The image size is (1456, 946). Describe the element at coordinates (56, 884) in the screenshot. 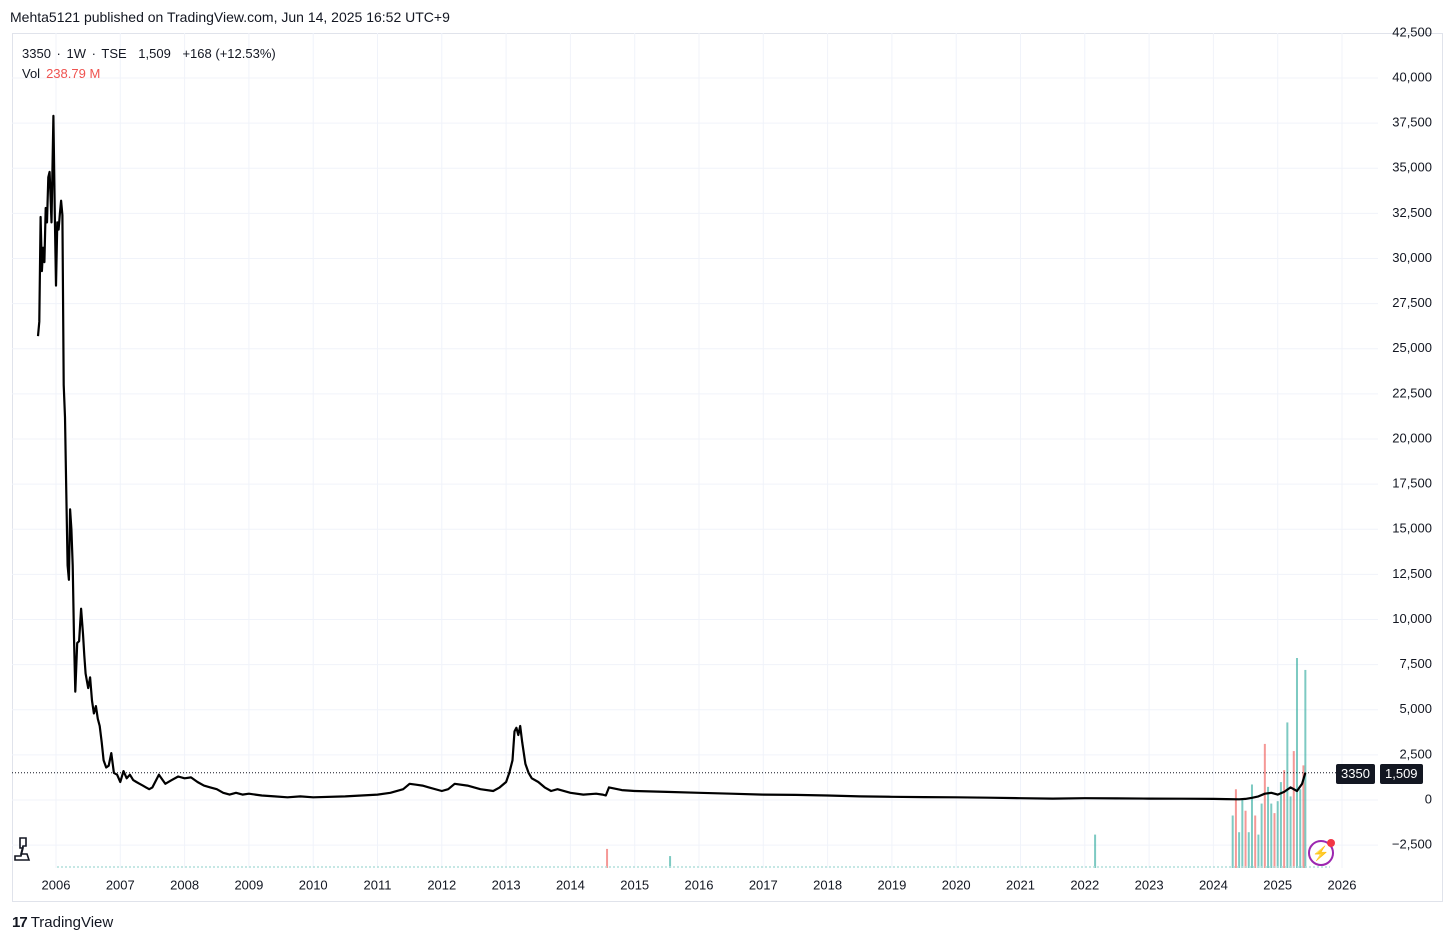

I see `x-tick-label: 2006` at that location.